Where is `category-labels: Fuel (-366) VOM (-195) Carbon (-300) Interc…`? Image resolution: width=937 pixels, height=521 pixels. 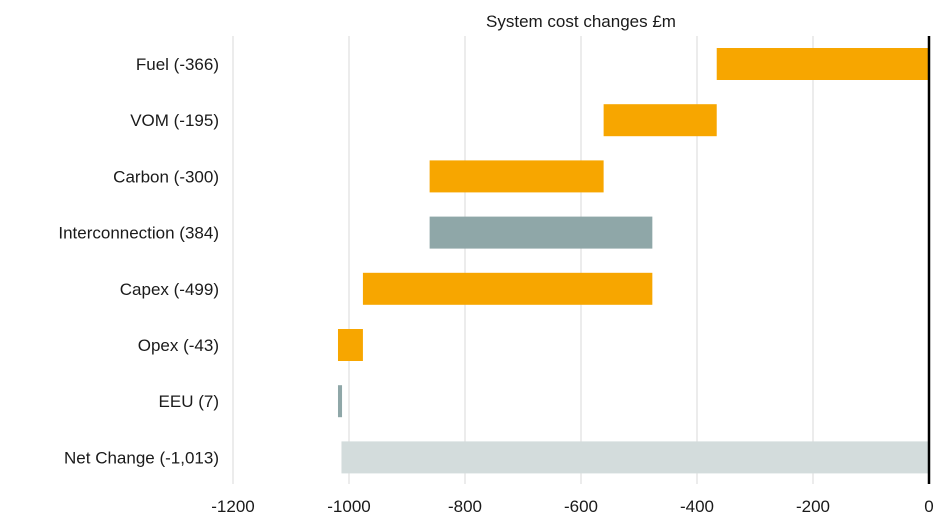
category-labels: Fuel (-366) VOM (-195) Carbon (-300) Interc… is located at coordinates (138, 261).